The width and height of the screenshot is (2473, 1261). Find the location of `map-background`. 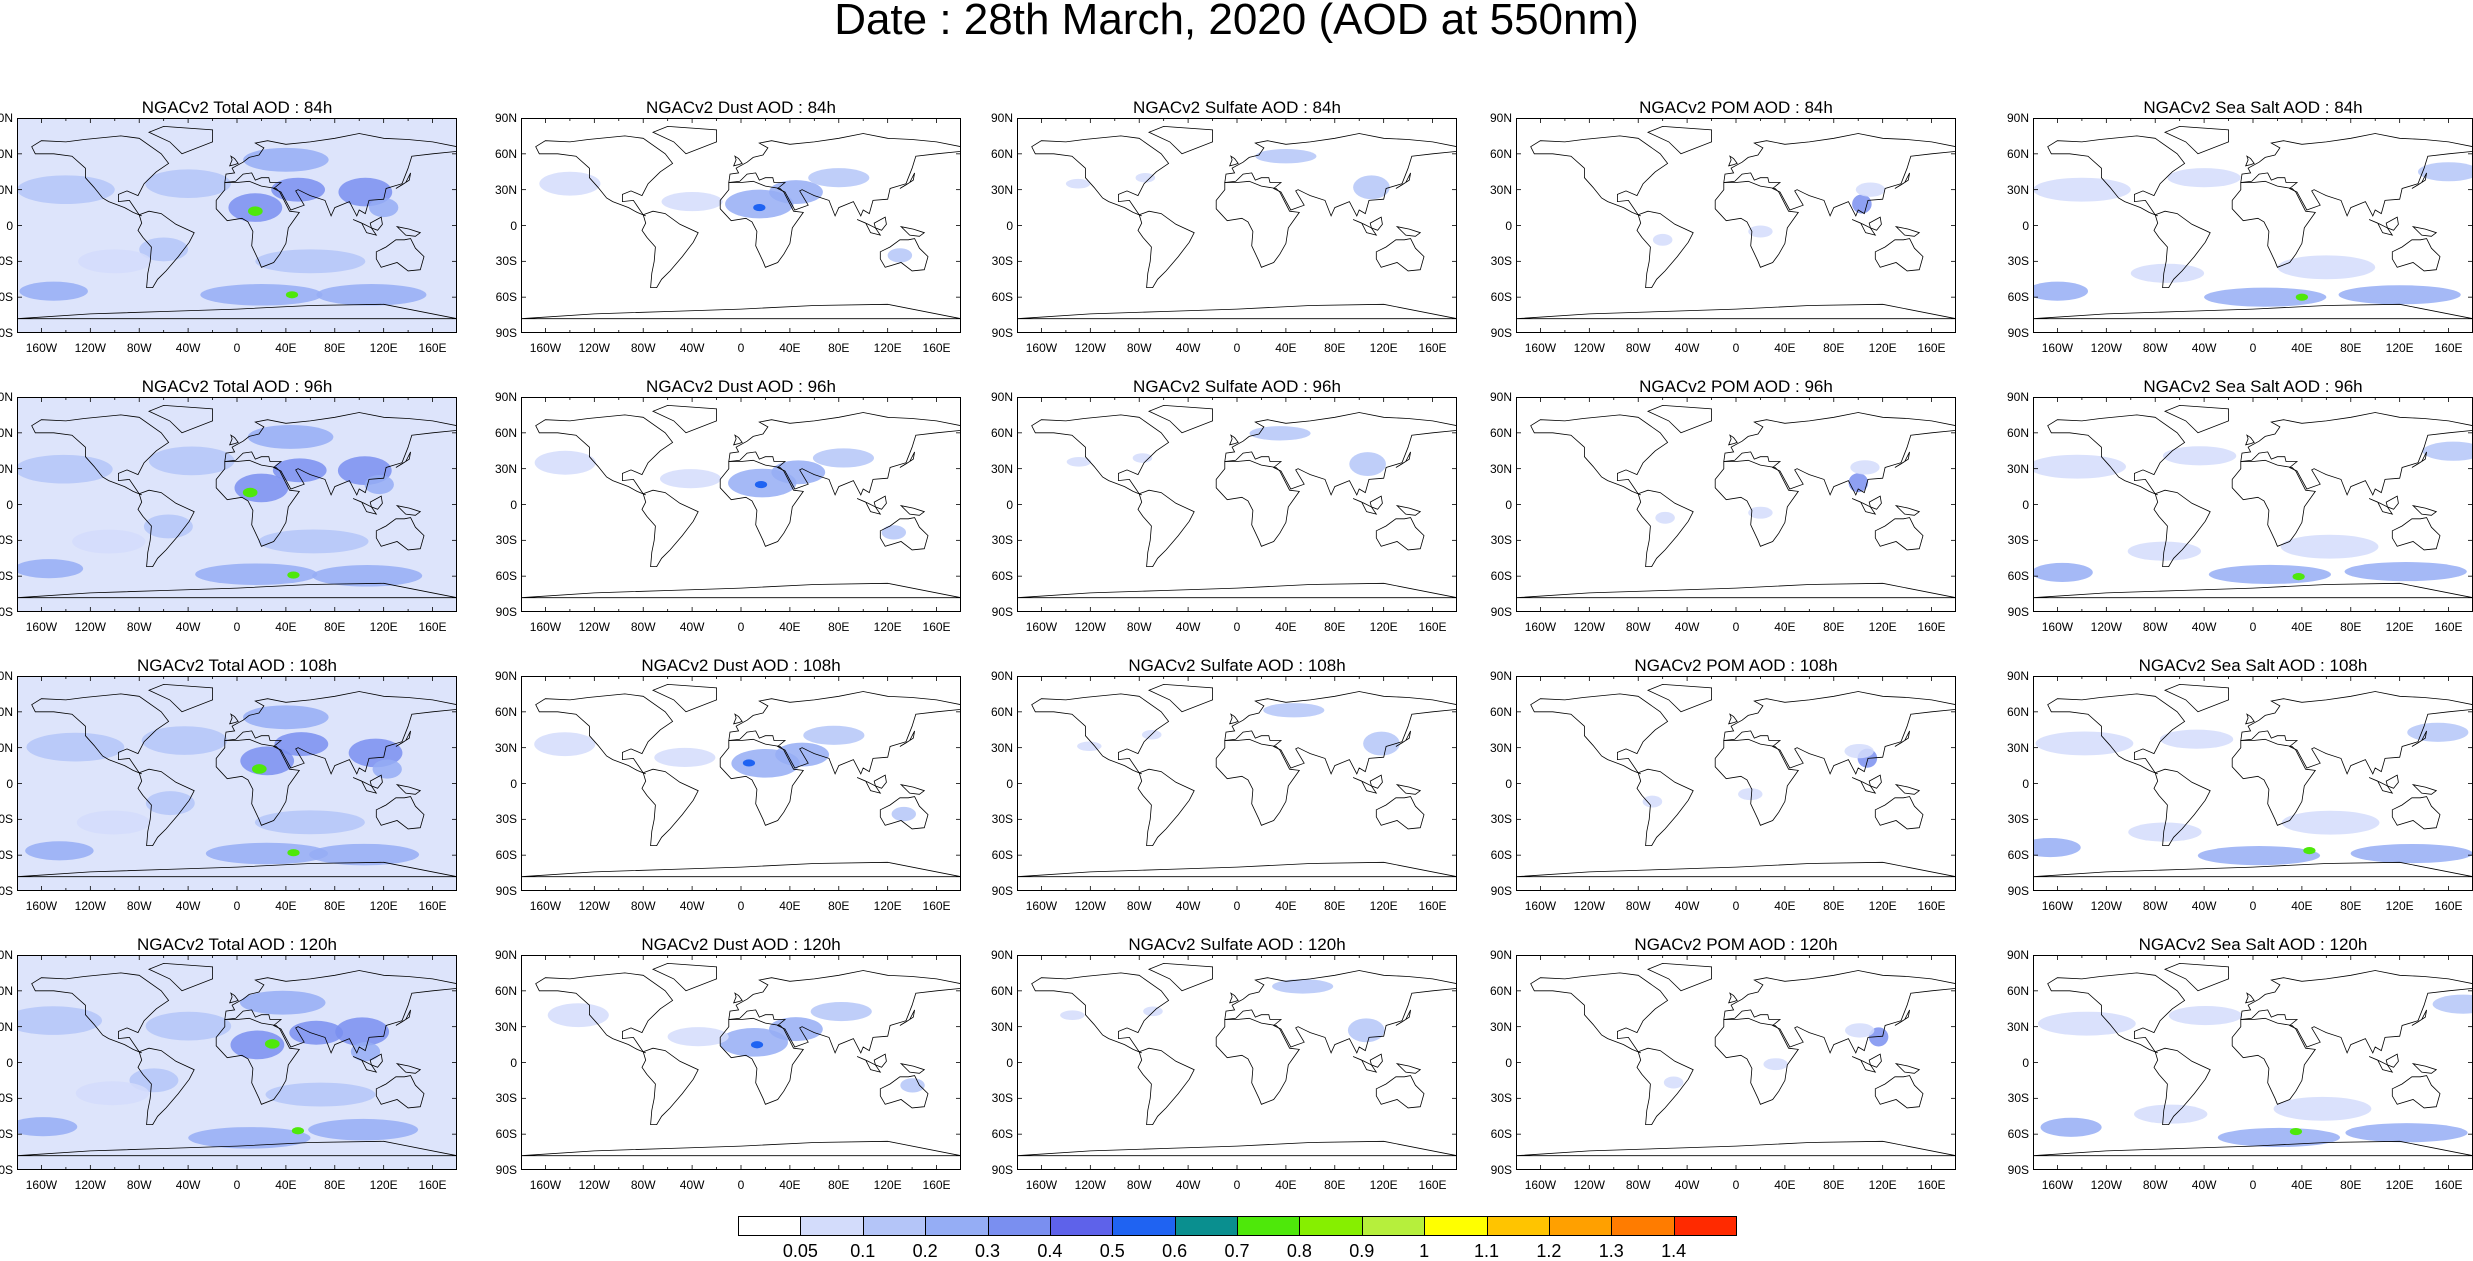

map-background is located at coordinates (1736, 1062).